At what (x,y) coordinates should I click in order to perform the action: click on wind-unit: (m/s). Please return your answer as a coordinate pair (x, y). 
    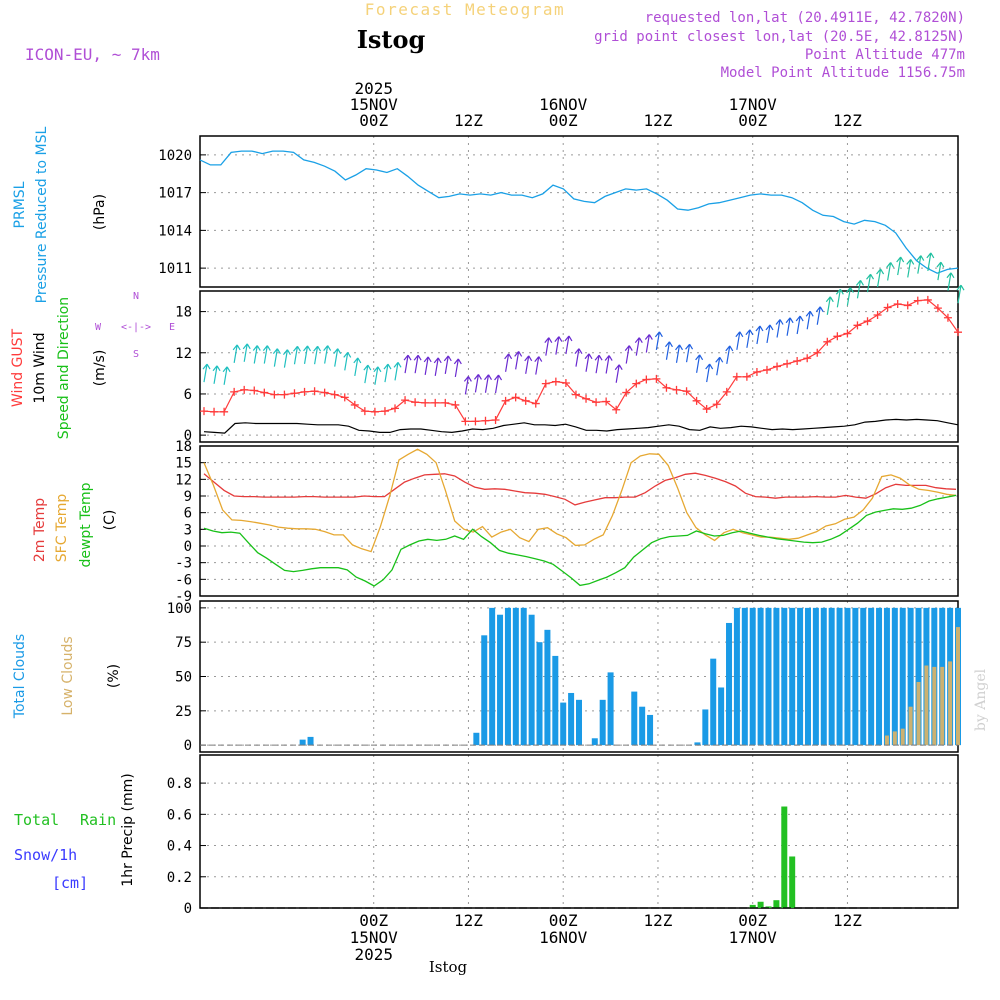
    Looking at the image, I should click on (100, 368).